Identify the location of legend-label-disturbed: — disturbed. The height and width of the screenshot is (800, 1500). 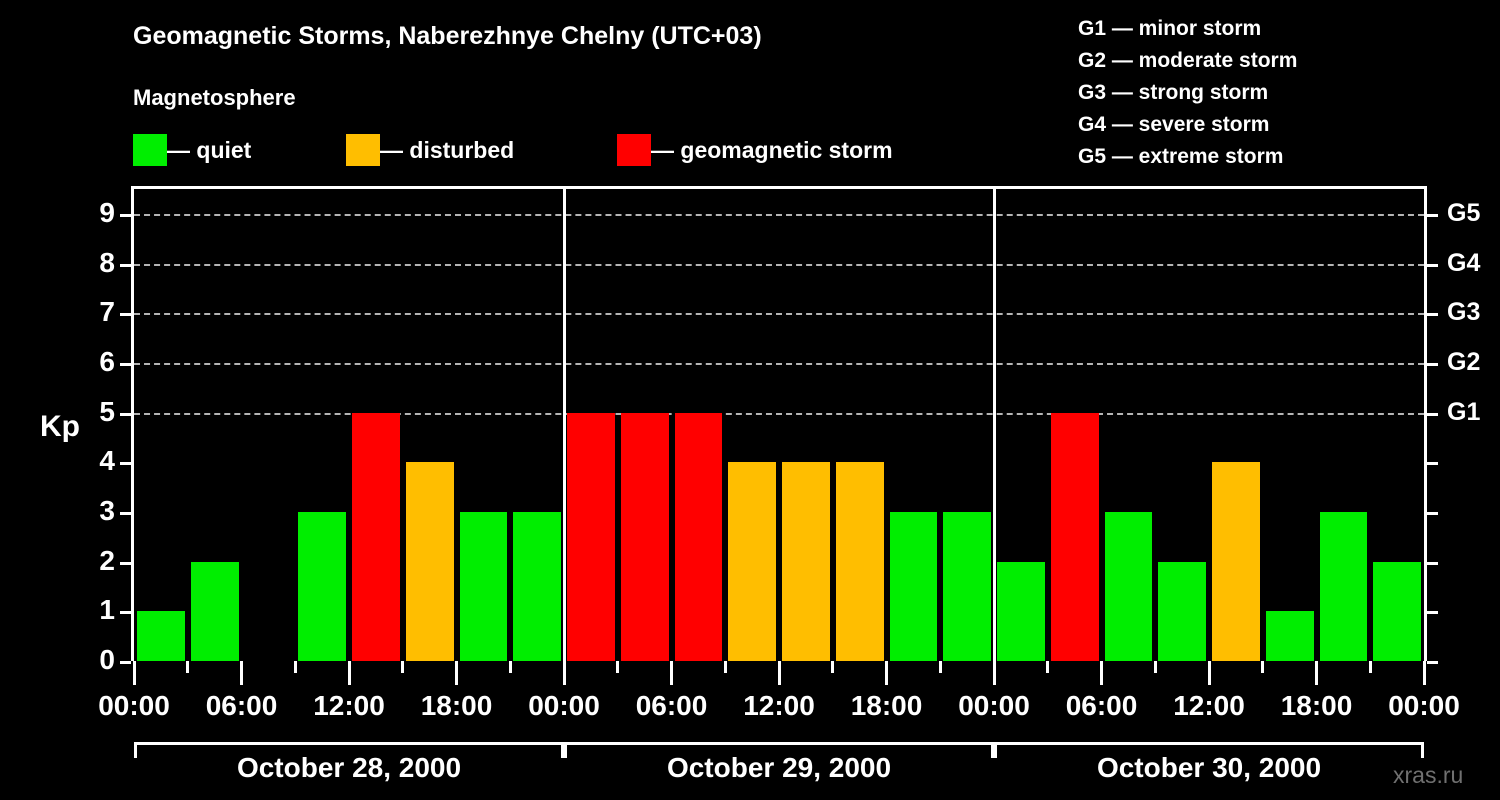
(447, 149).